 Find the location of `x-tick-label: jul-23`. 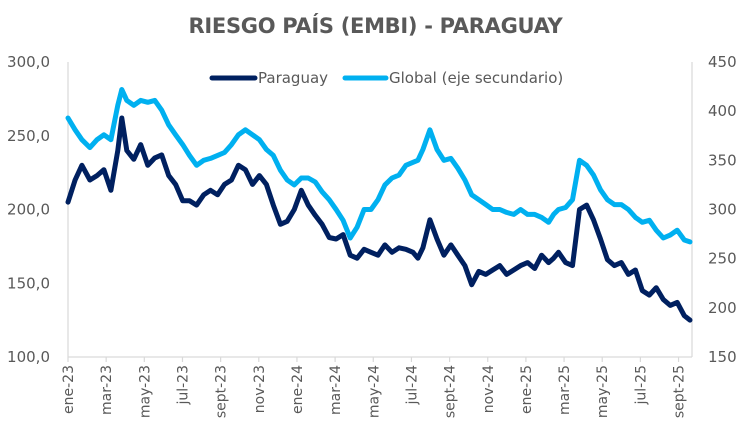

x-tick-label: jul-23 is located at coordinates (183, 385).